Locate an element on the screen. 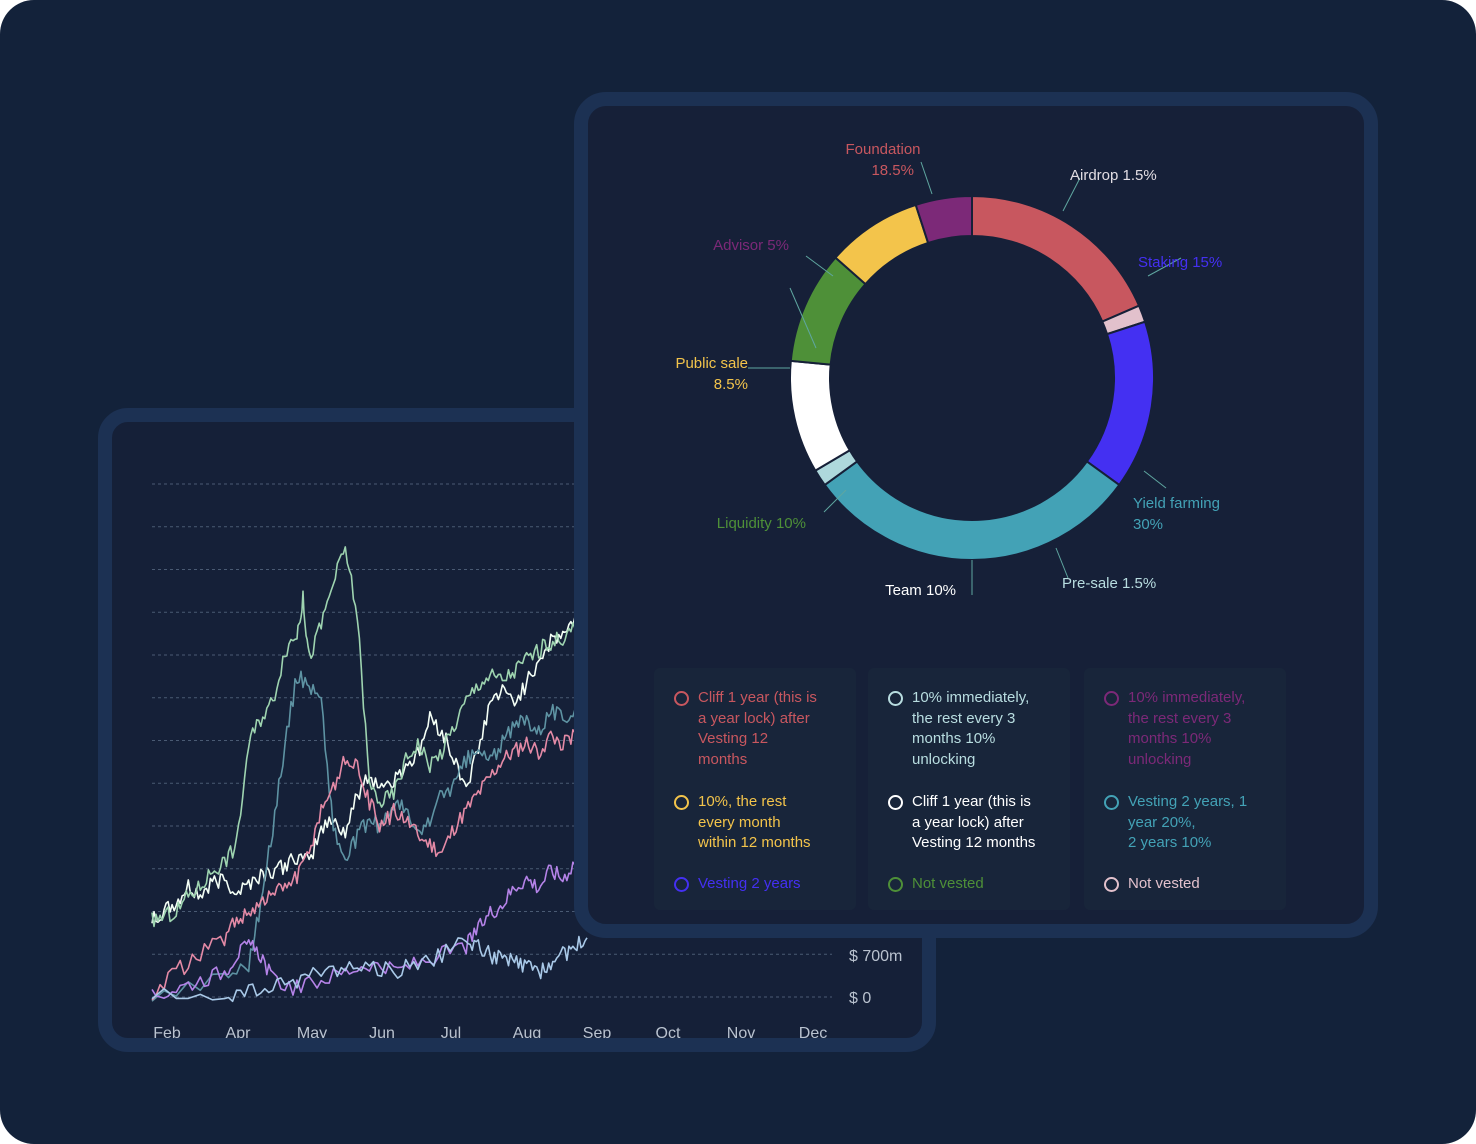 The image size is (1476, 1144). slice-label: Yield farming is located at coordinates (1176, 503).